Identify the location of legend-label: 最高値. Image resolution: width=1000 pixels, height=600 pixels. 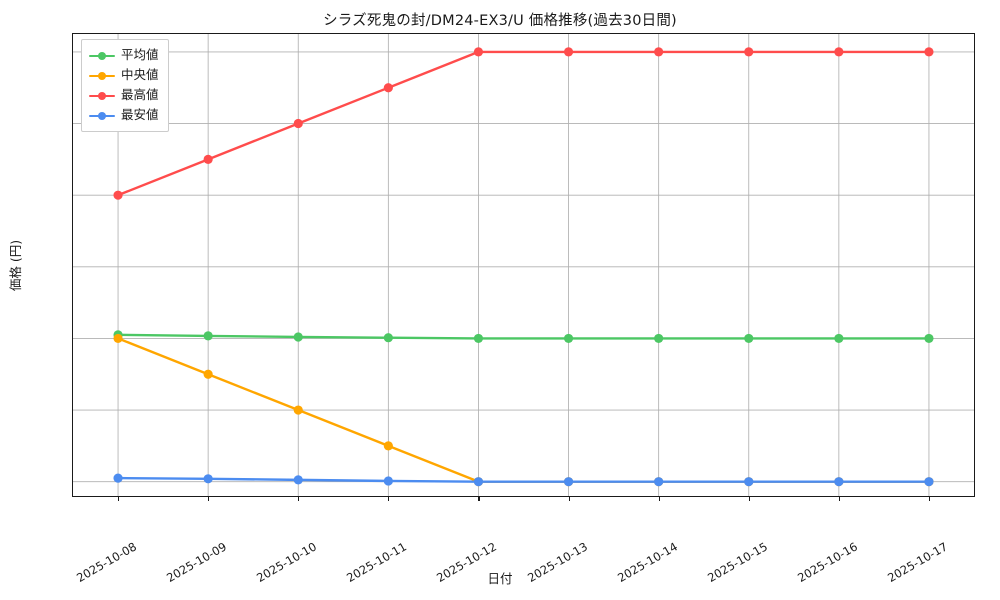
(140, 95).